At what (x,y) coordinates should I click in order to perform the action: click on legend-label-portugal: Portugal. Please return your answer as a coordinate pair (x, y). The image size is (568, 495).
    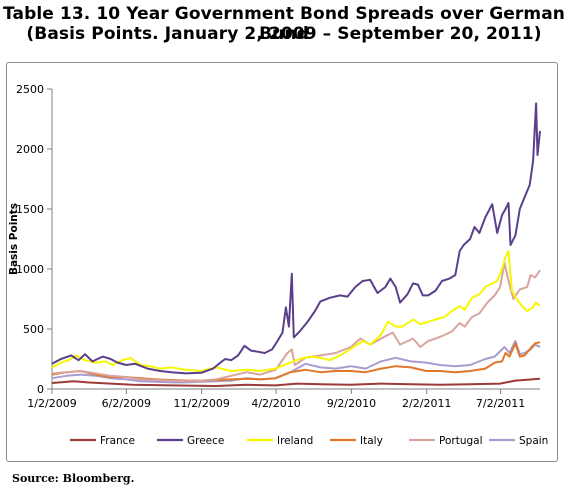
    Looking at the image, I should click on (461, 441).